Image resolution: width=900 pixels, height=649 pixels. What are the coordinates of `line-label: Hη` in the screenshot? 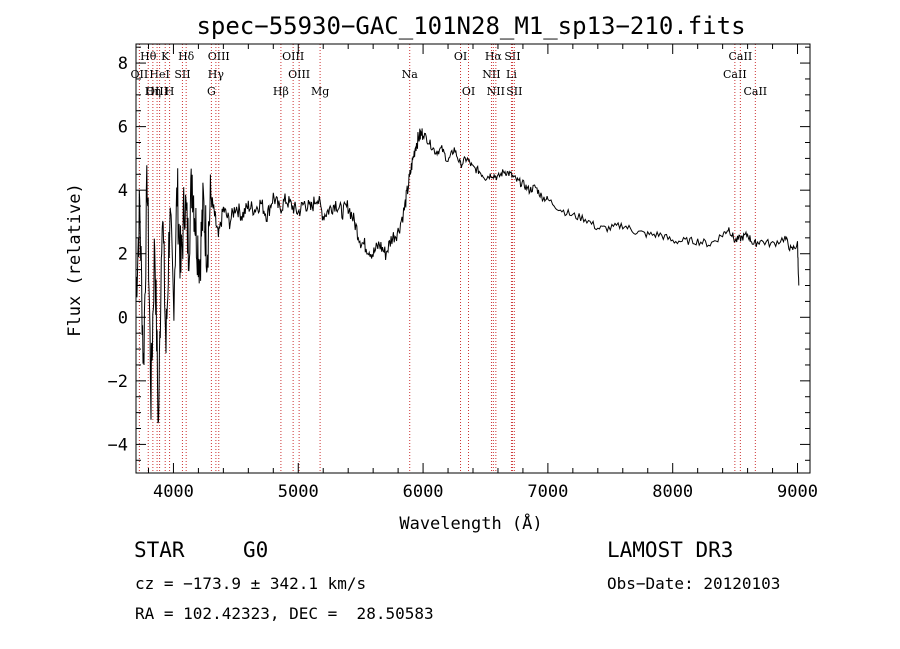 It's located at (153, 91).